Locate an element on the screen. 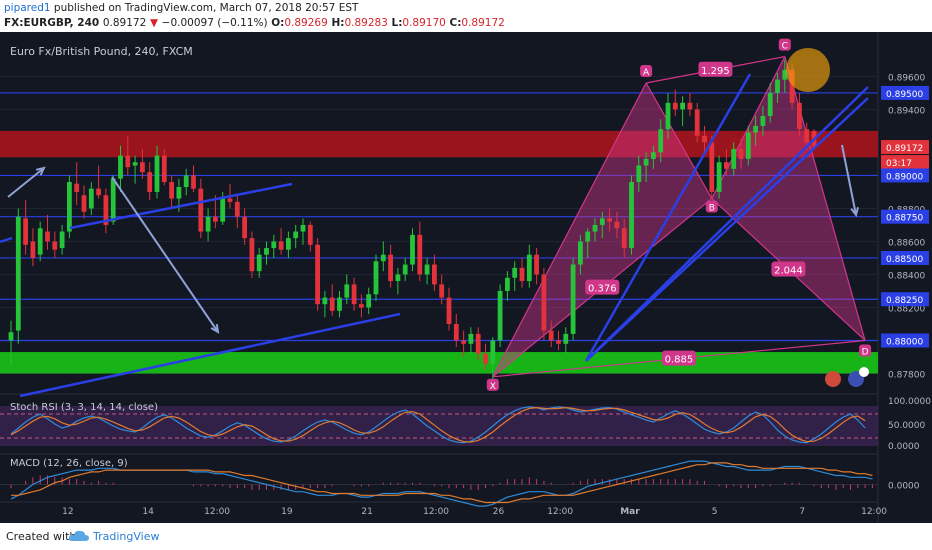 This screenshot has height=550, width=932. time-axis: 12 14 12:00 19 21 12:00 26 12:00 Mar 5 7 12:00 is located at coordinates (474, 512).